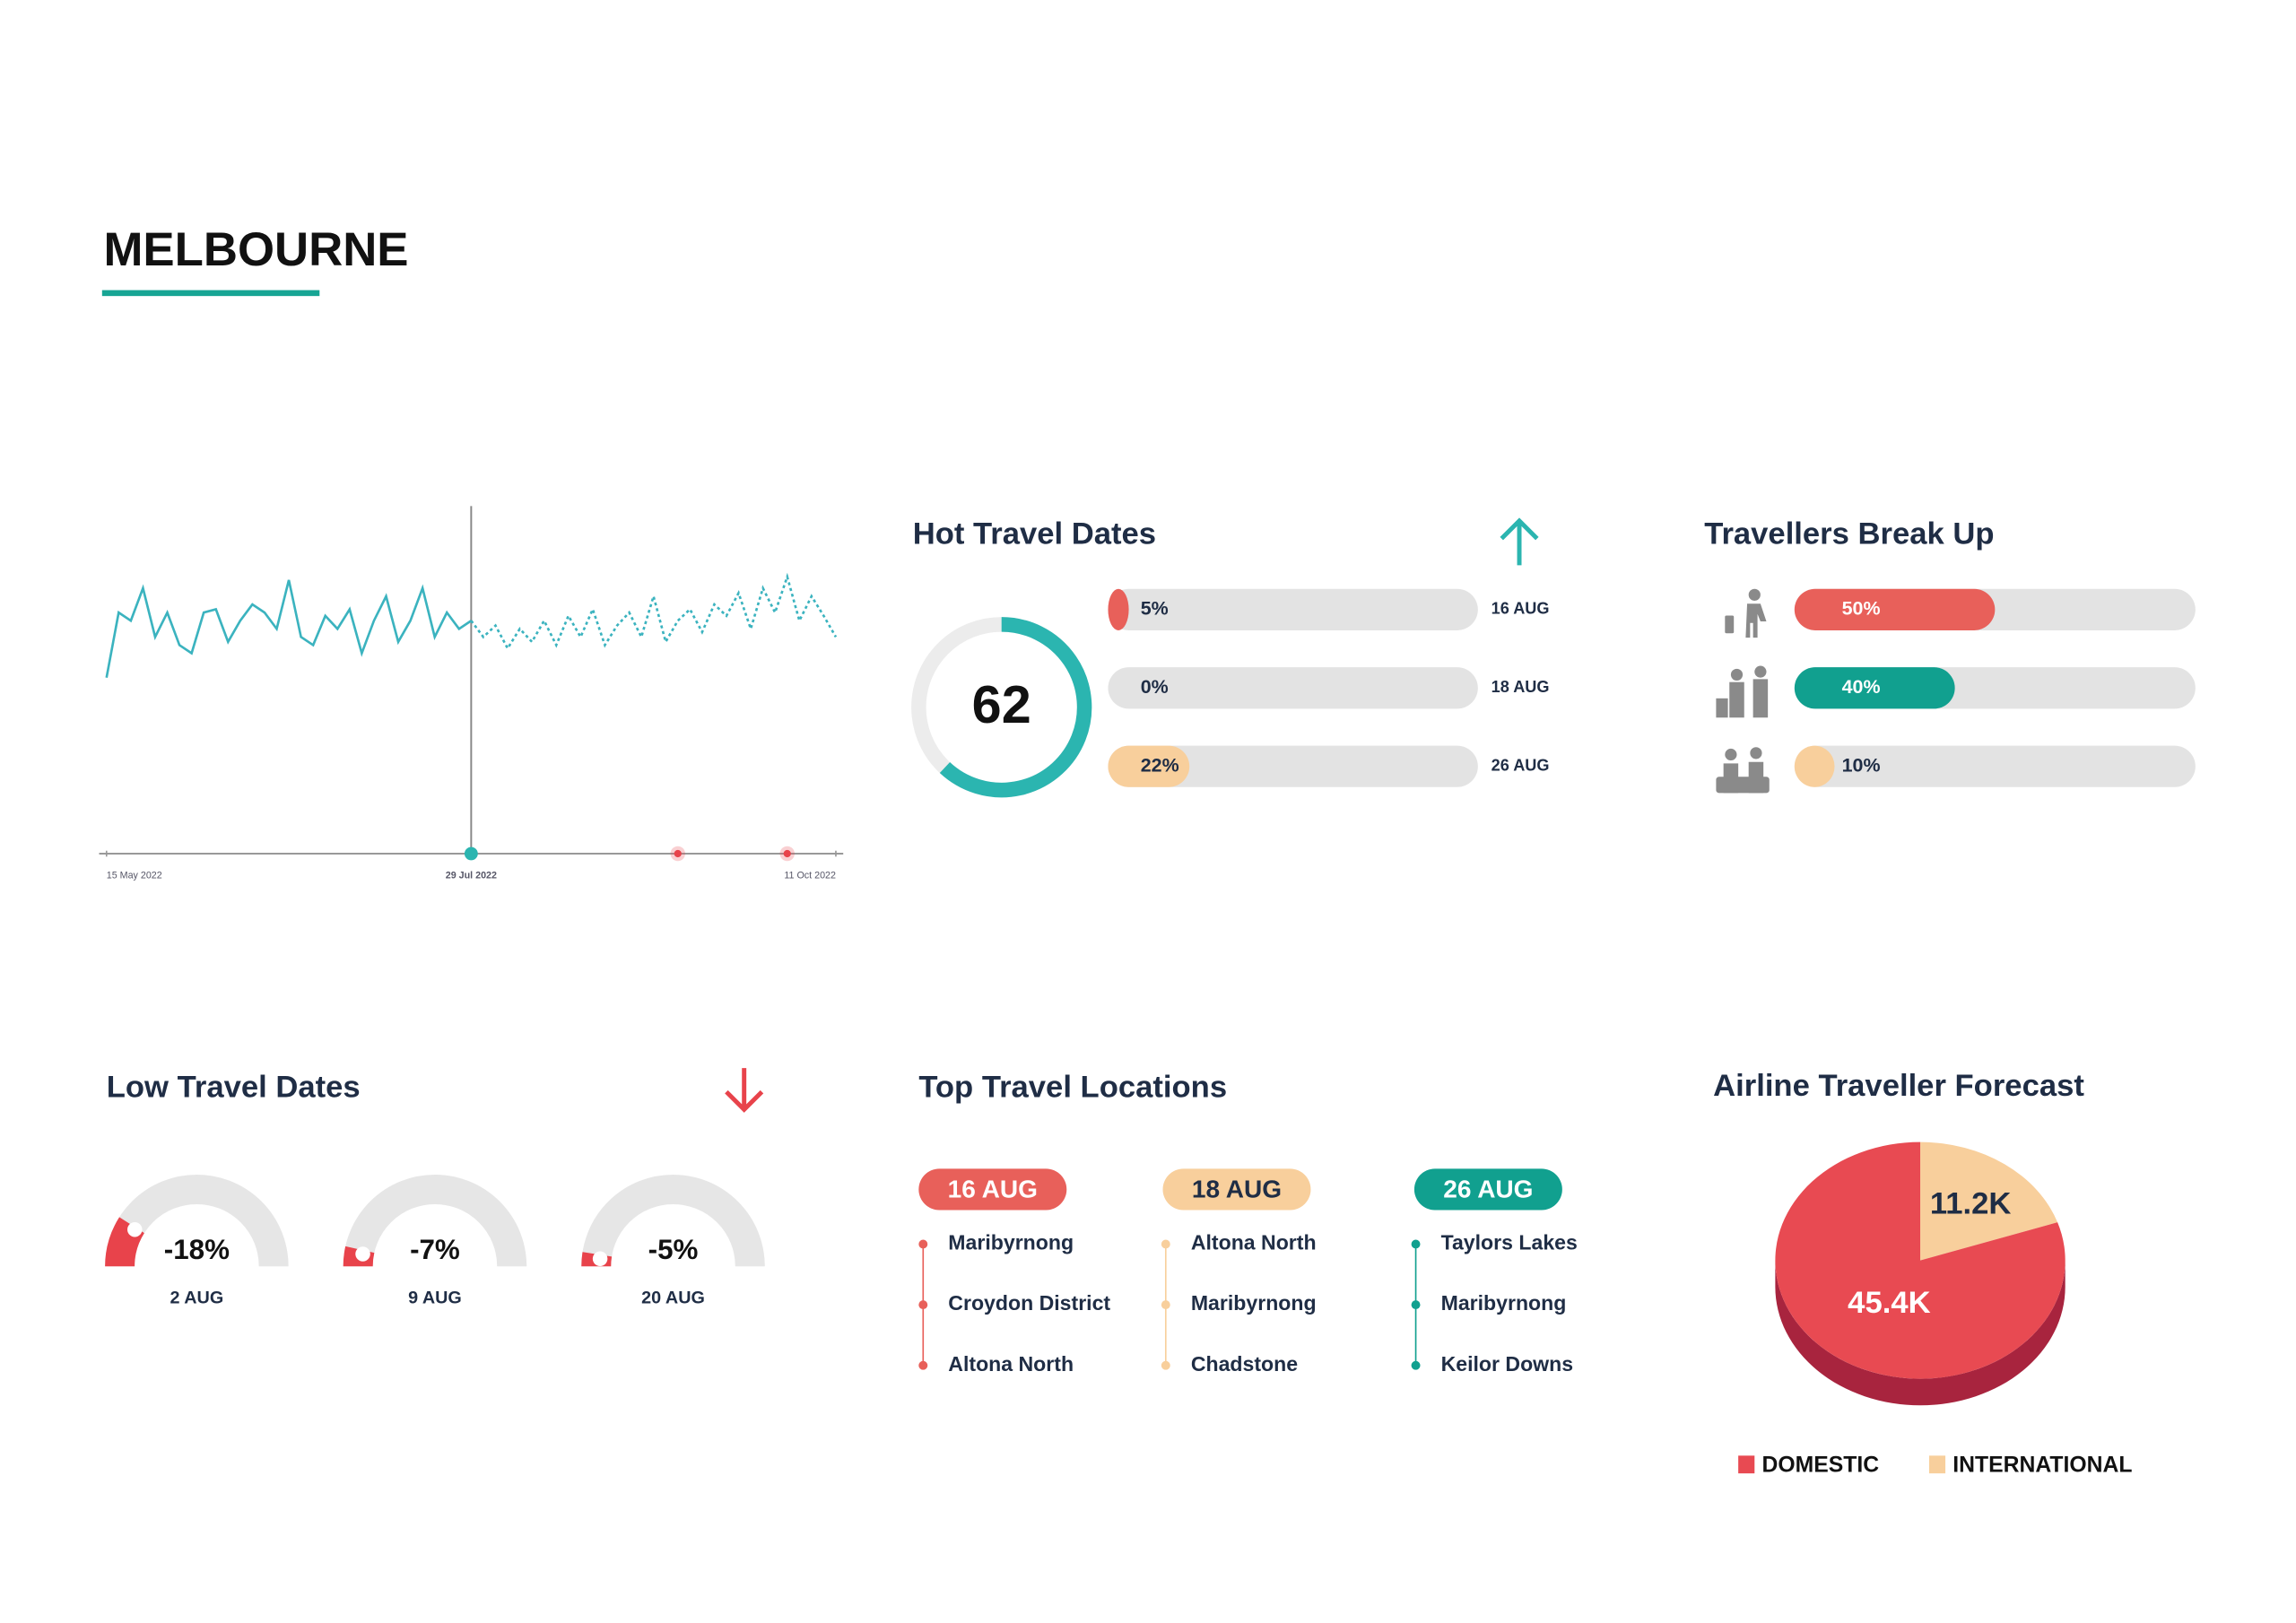 Image resolution: width=2296 pixels, height=1623 pixels. I want to click on score-arc, so click(1015, 707).